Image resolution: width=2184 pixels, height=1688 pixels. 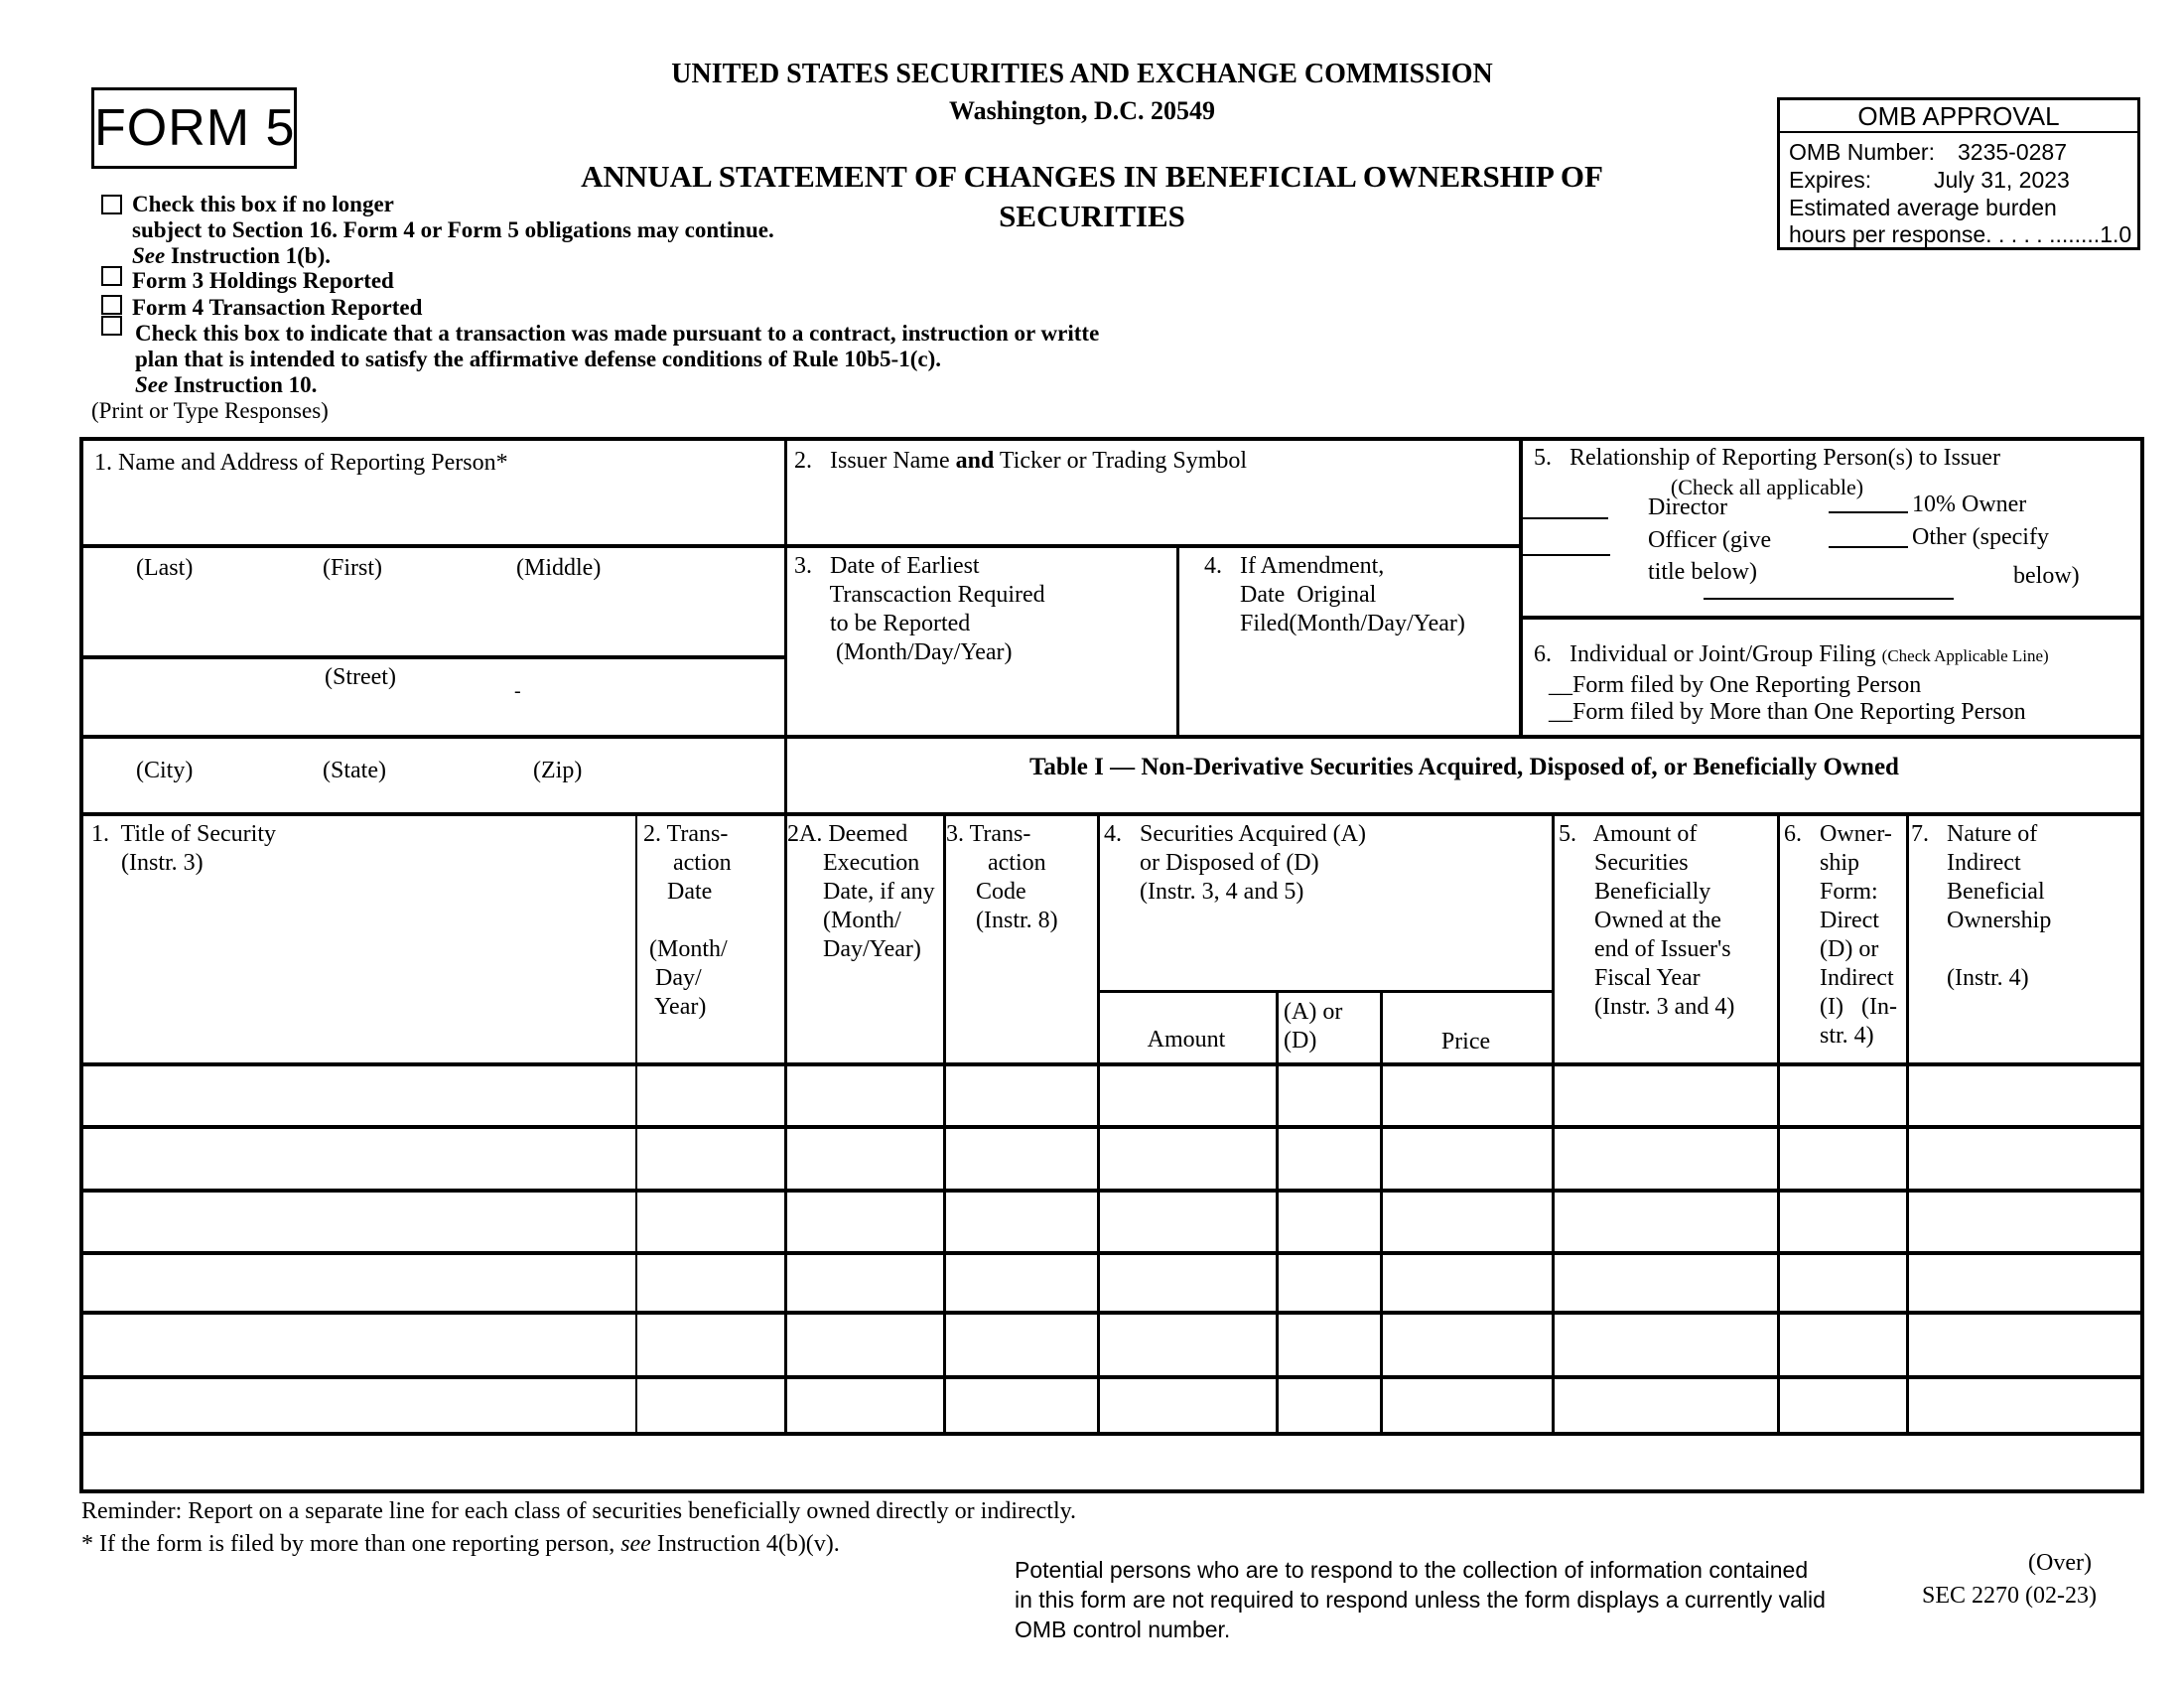 What do you see at coordinates (1002, 877) in the screenshot?
I see `table1-col3-header: 3. Trans- action Code (Instr. 8)` at bounding box center [1002, 877].